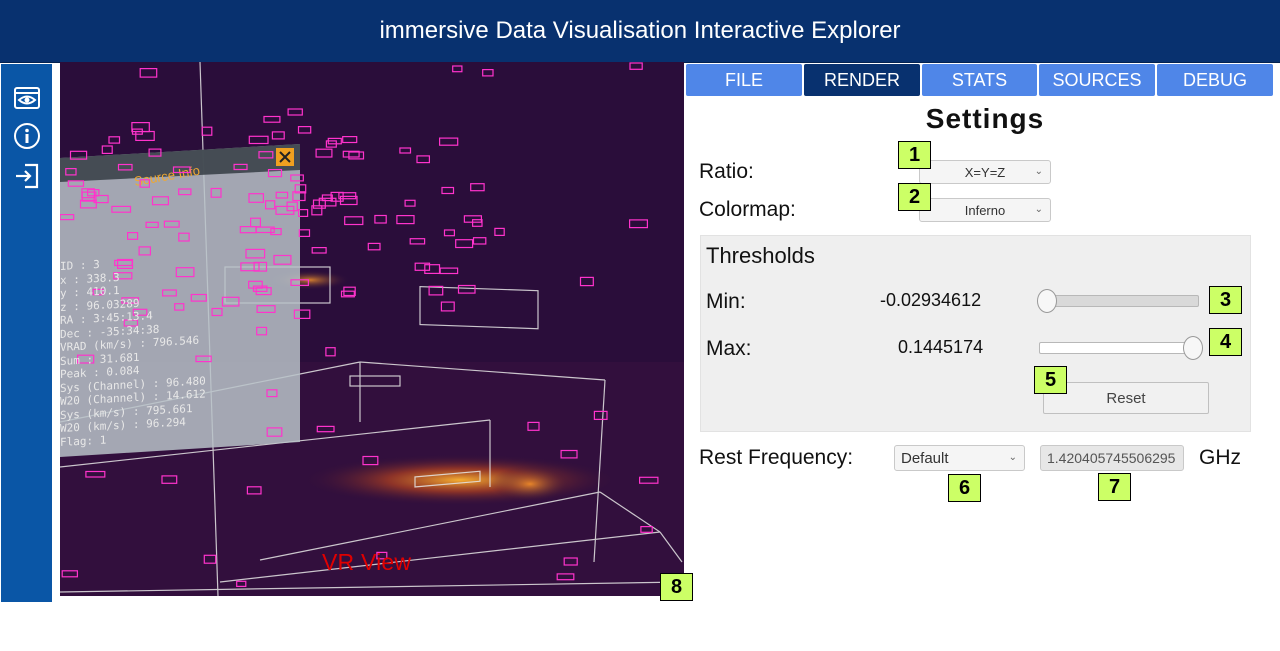  Describe the element at coordinates (985, 118) in the screenshot. I see `settings-title: Settings` at that location.